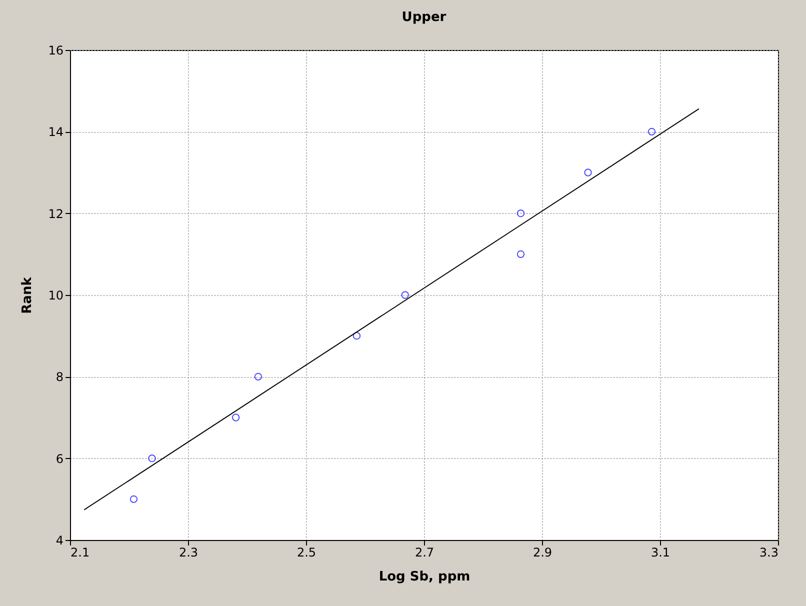 This screenshot has height=606, width=806. Describe the element at coordinates (60, 377) in the screenshot. I see `y-tick-label: 8` at that location.